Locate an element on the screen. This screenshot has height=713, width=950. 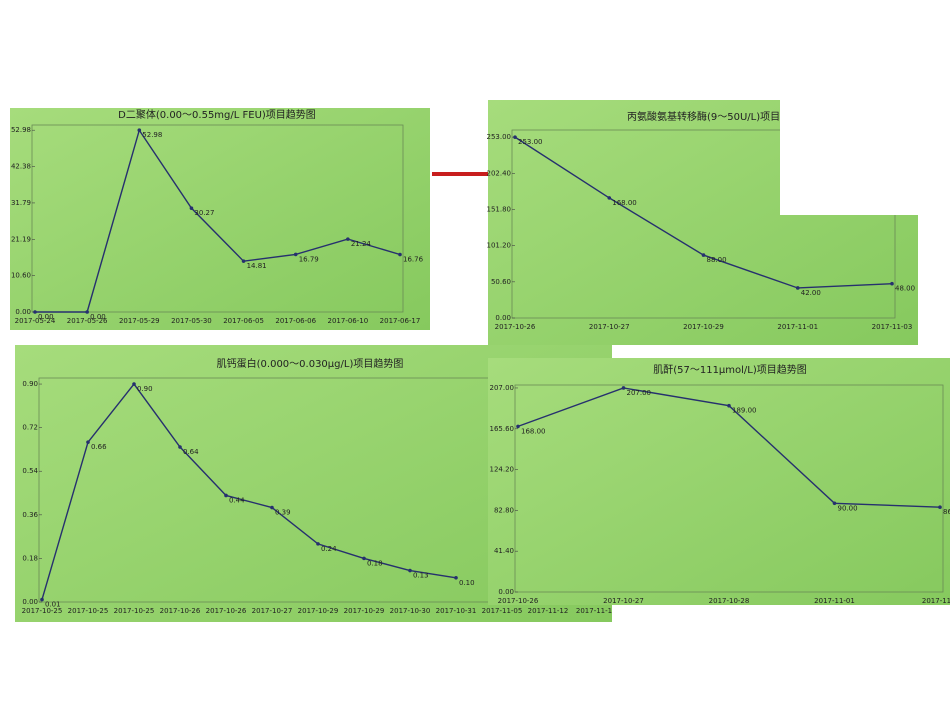
y-tick-label: 0.72 is located at coordinates (30, 428).